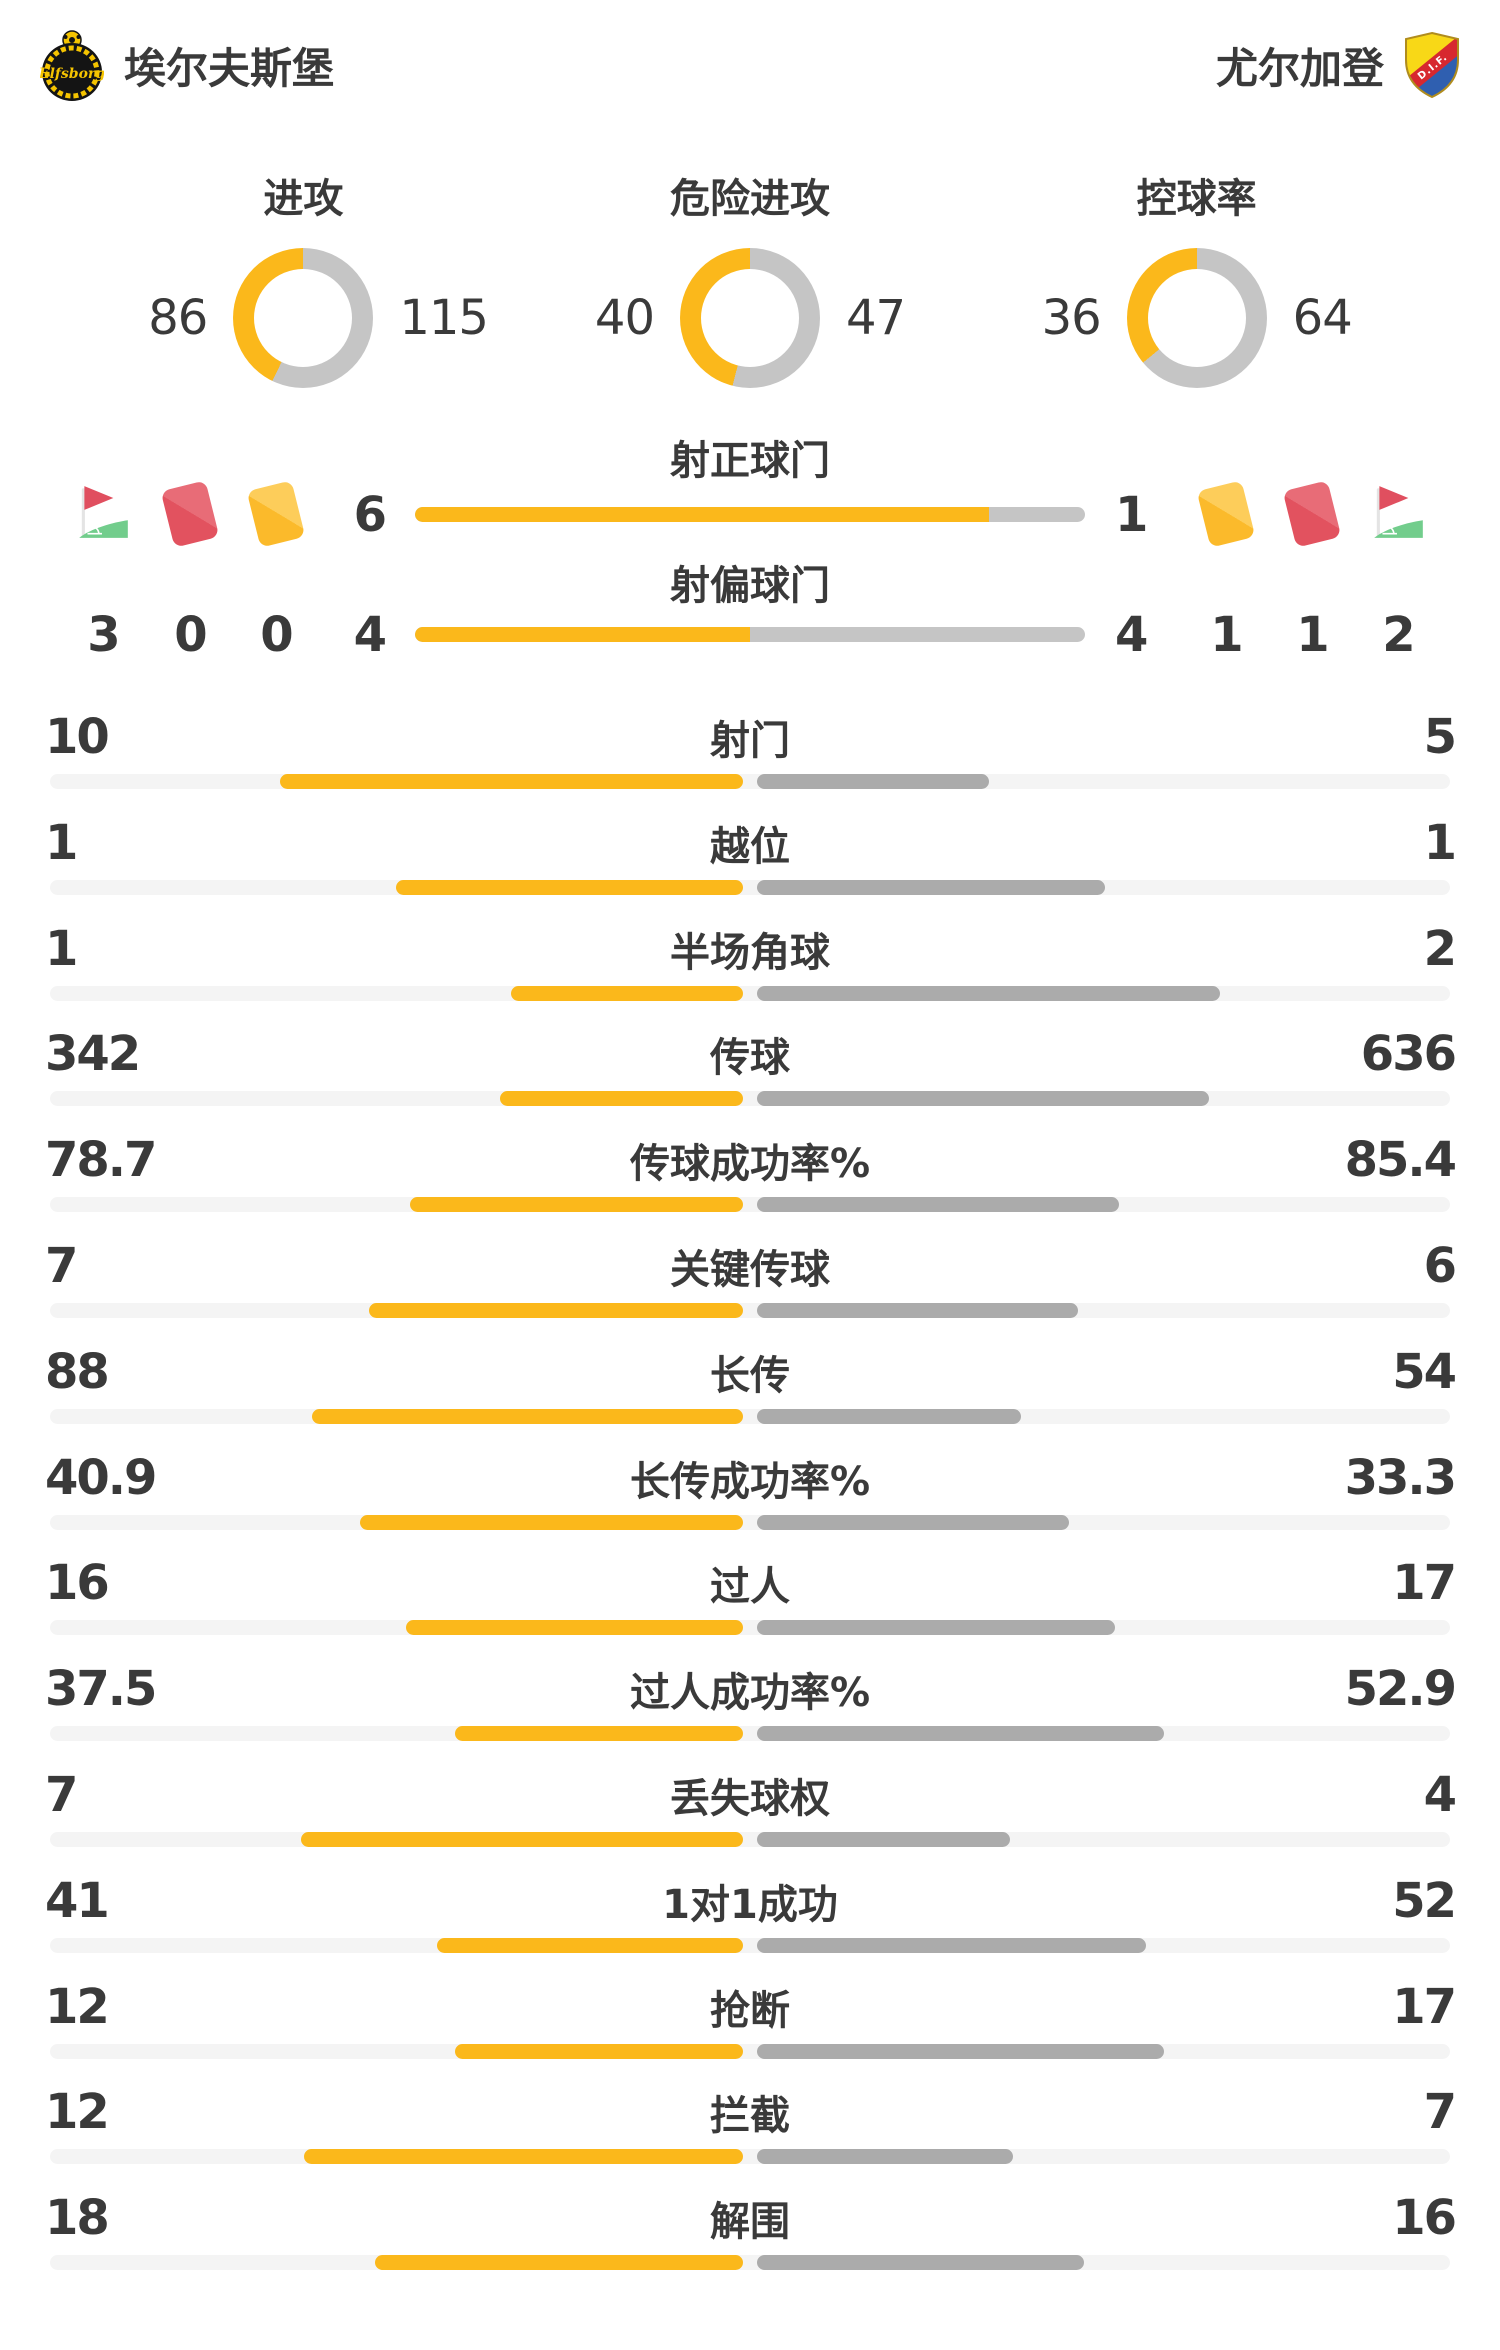 The image size is (1500, 2350). I want to click on stat-home-value: 7, so click(61, 1794).